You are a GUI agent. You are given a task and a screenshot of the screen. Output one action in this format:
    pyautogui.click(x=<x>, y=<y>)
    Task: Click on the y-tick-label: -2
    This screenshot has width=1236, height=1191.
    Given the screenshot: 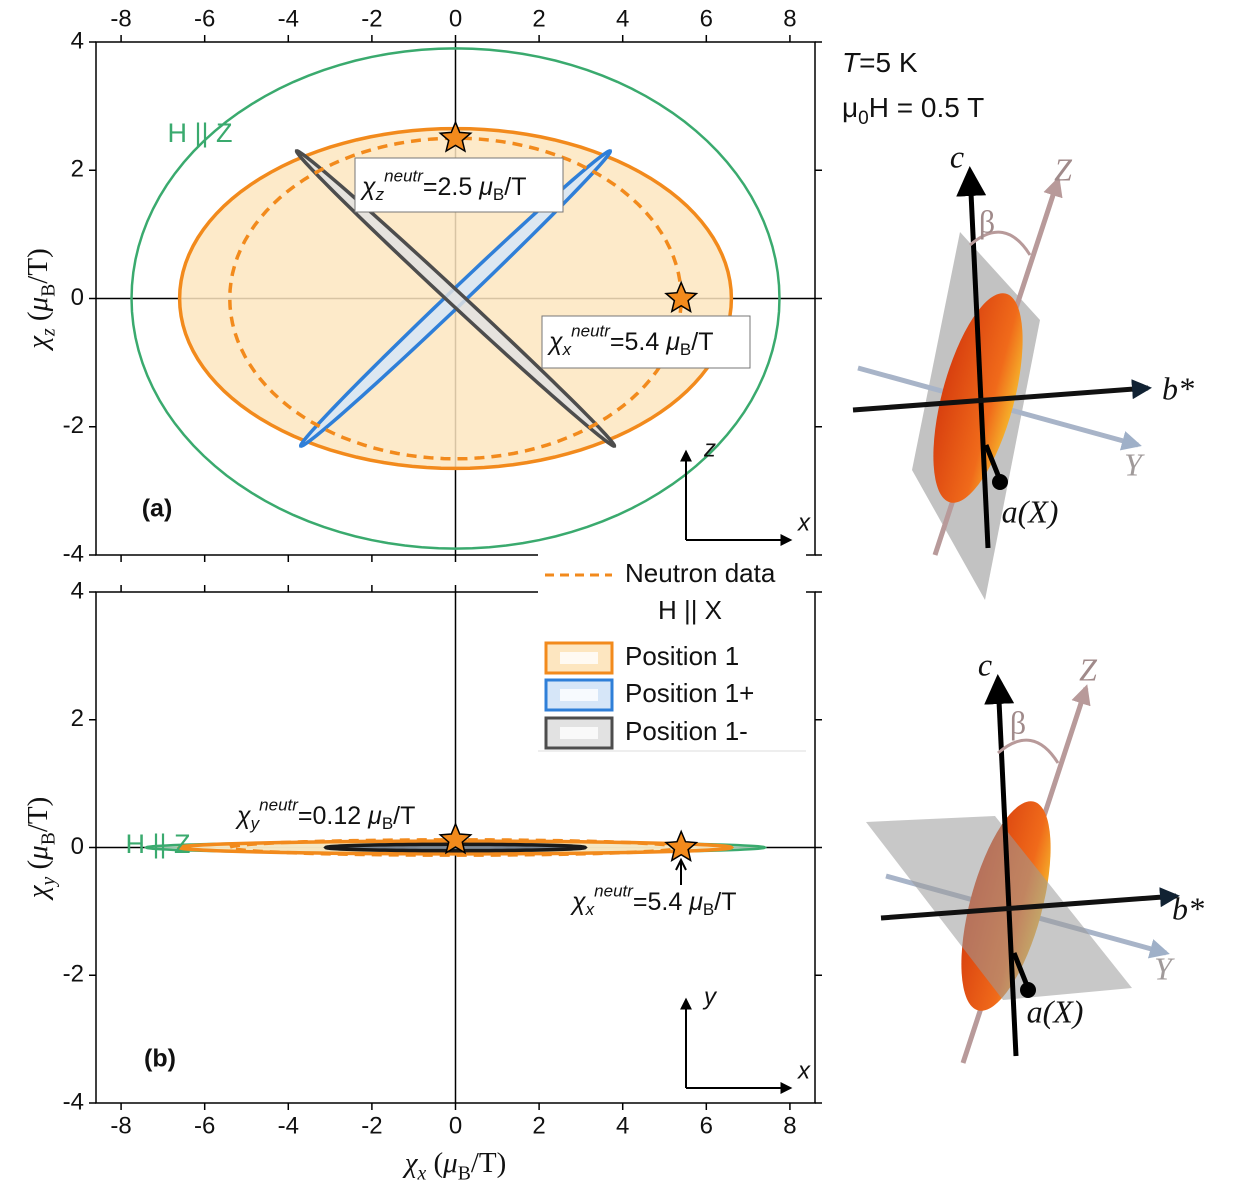 What is the action you would take?
    pyautogui.click(x=73, y=974)
    